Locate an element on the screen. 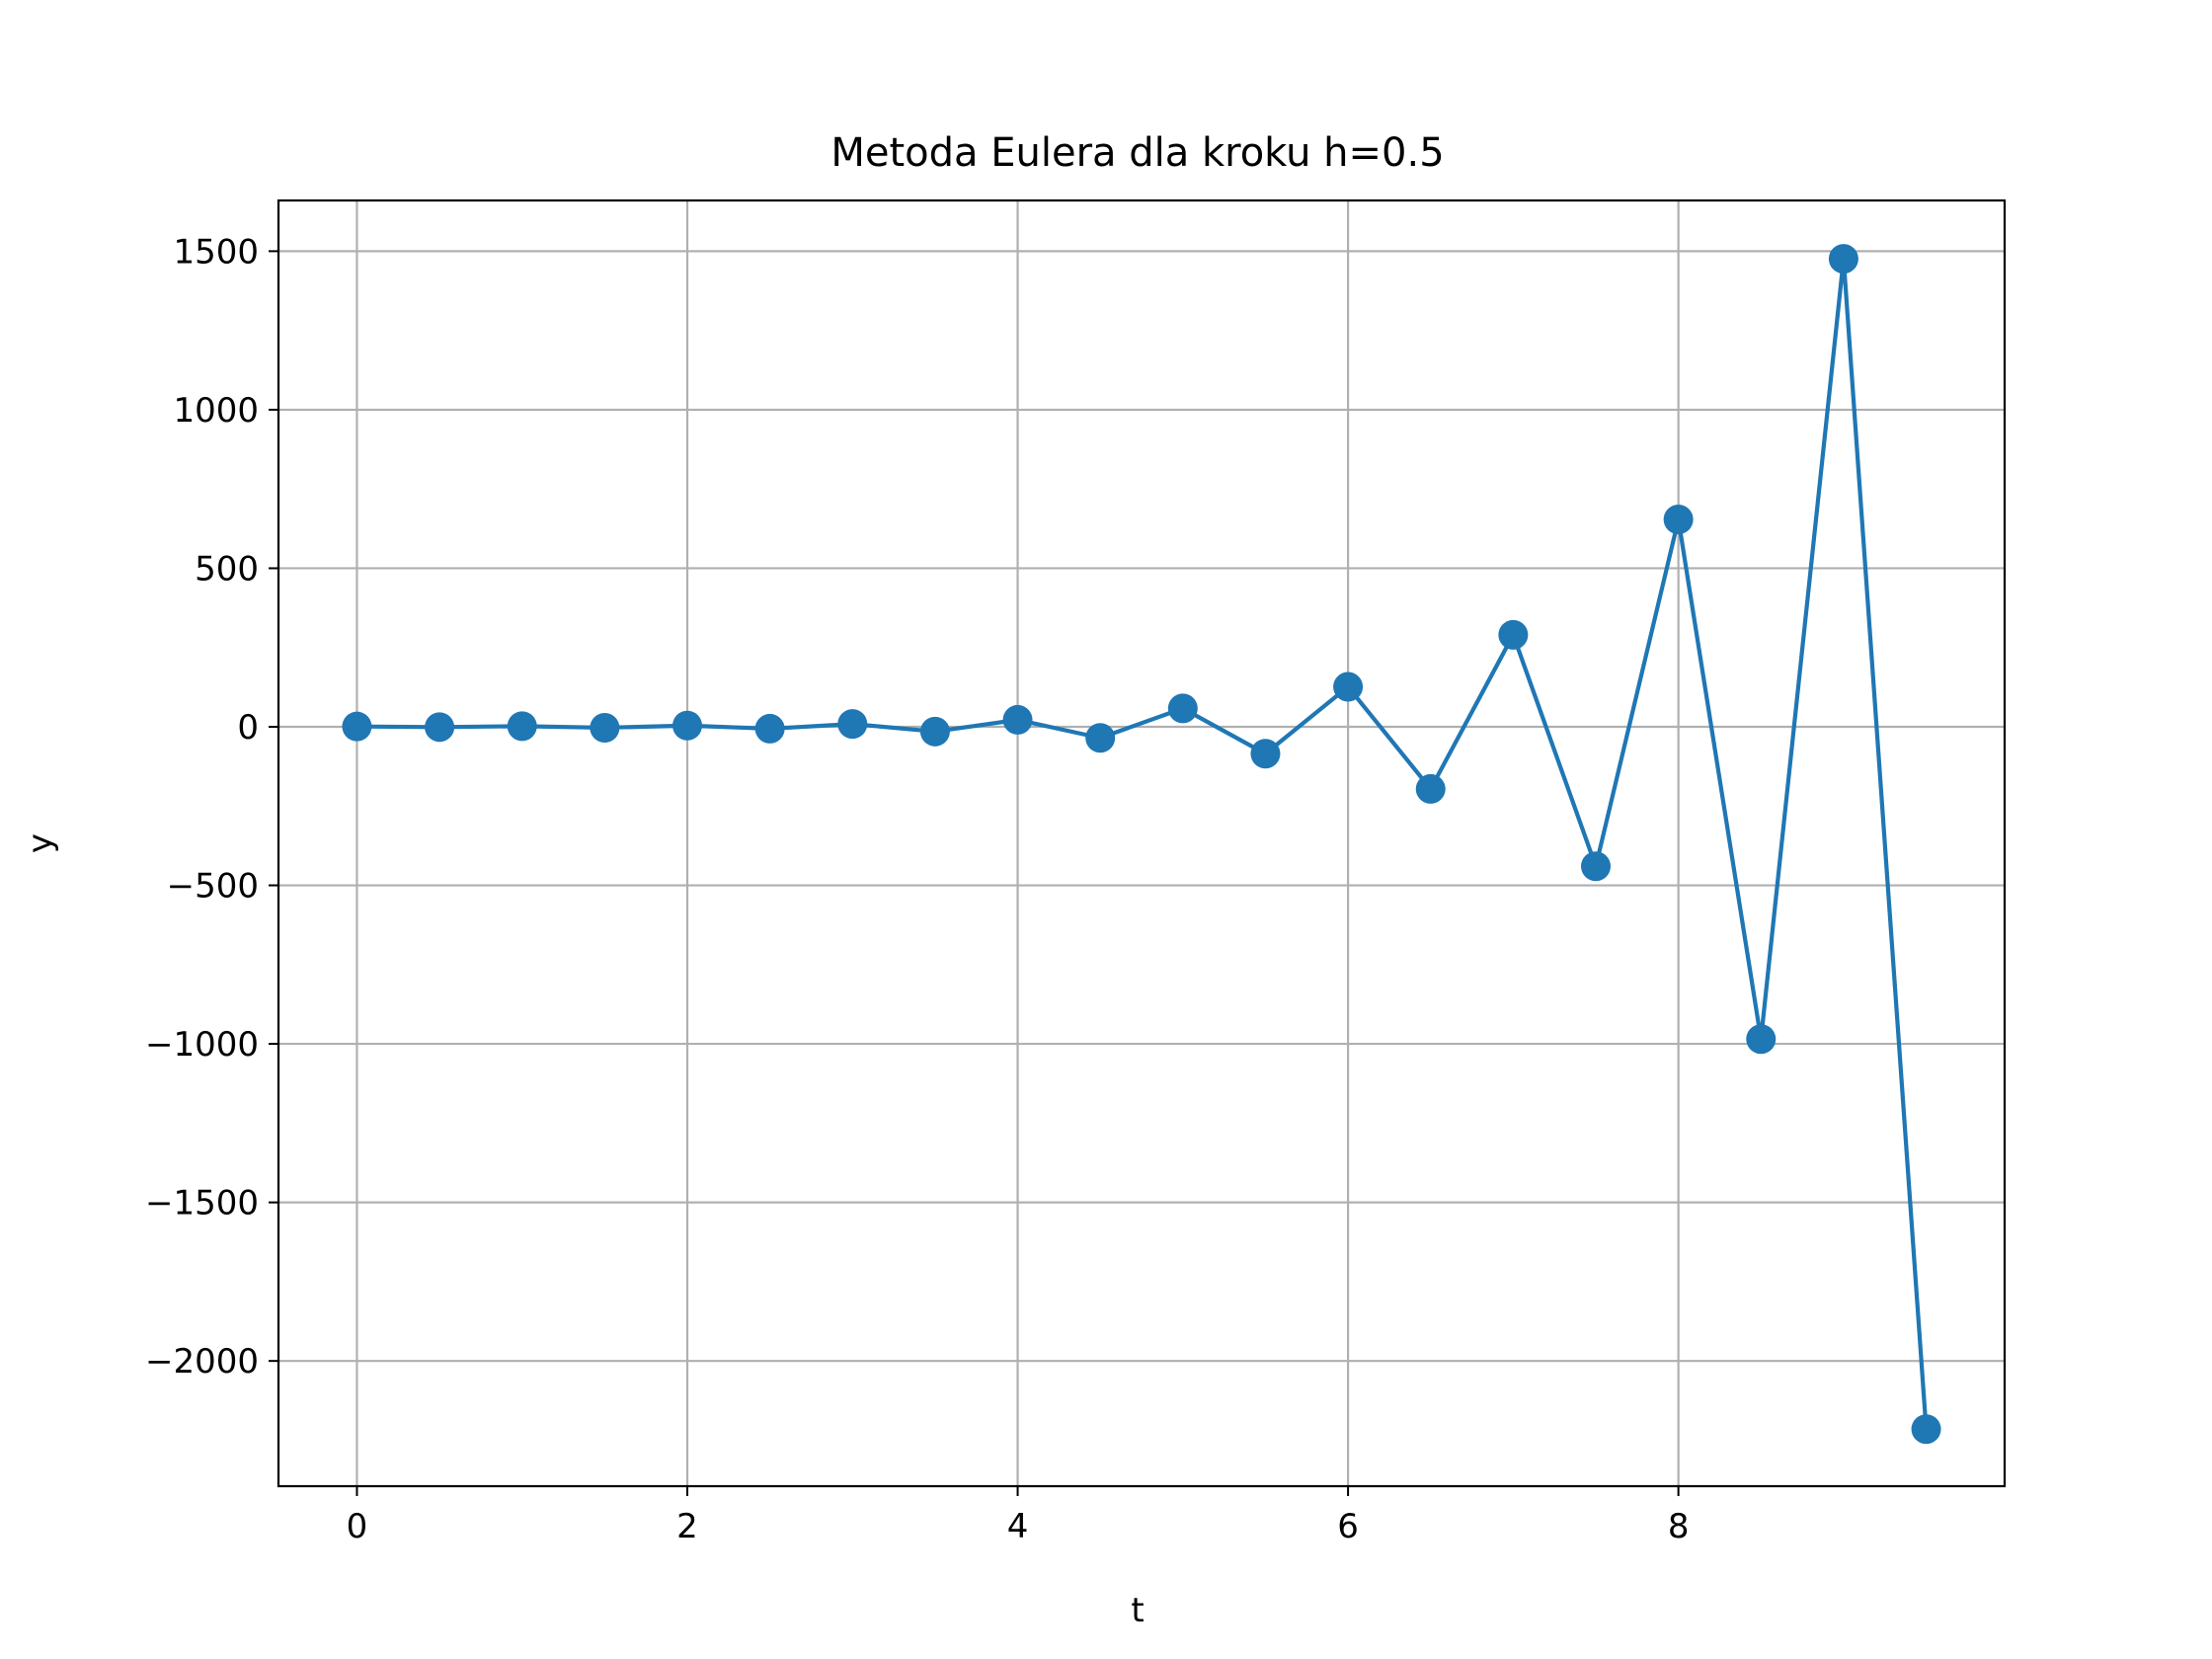 The height and width of the screenshot is (1659, 2212). chart-title: Metoda Eulera dla kroku h=0.5 is located at coordinates (1137, 153).